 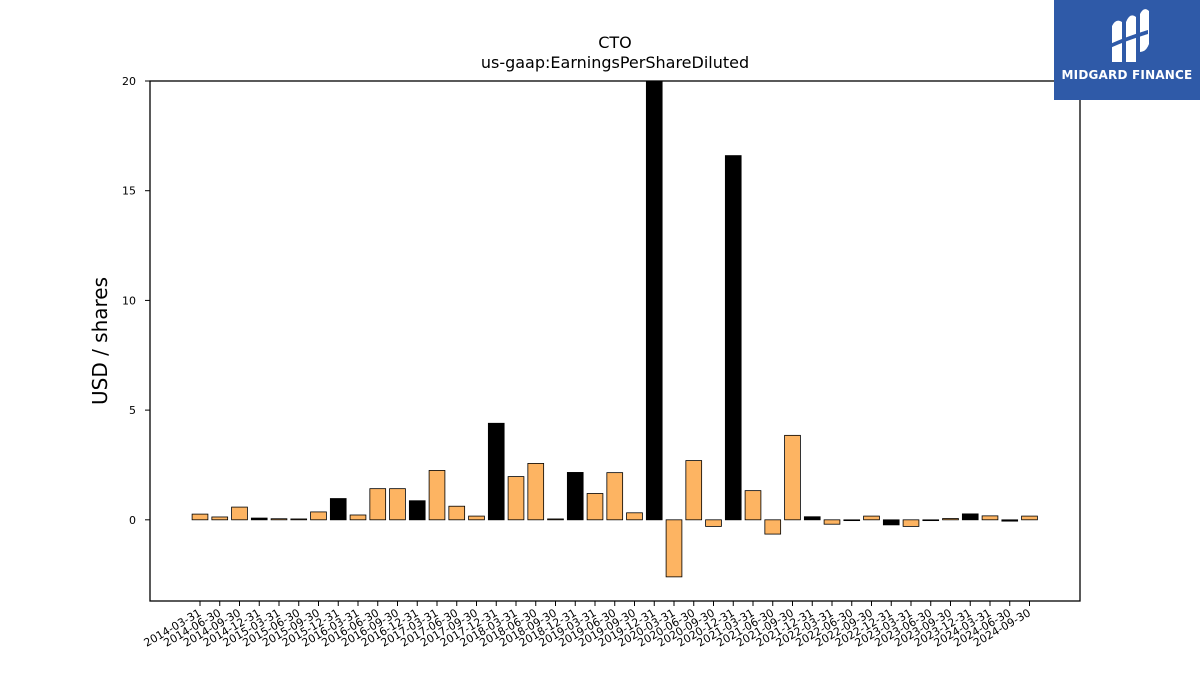 What do you see at coordinates (129, 81) in the screenshot?
I see `y-tick-label: 20` at bounding box center [129, 81].